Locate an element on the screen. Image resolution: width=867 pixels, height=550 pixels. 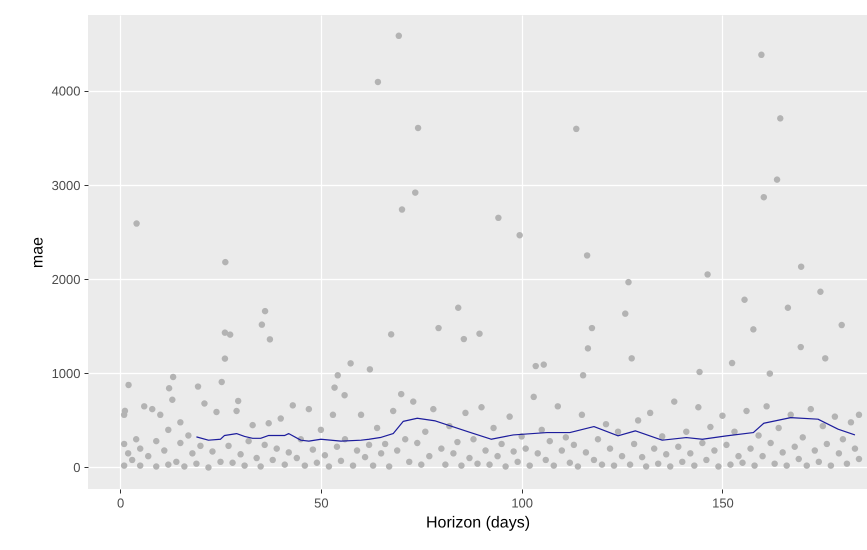
y-tick-label: 1000 is located at coordinates (66, 373).